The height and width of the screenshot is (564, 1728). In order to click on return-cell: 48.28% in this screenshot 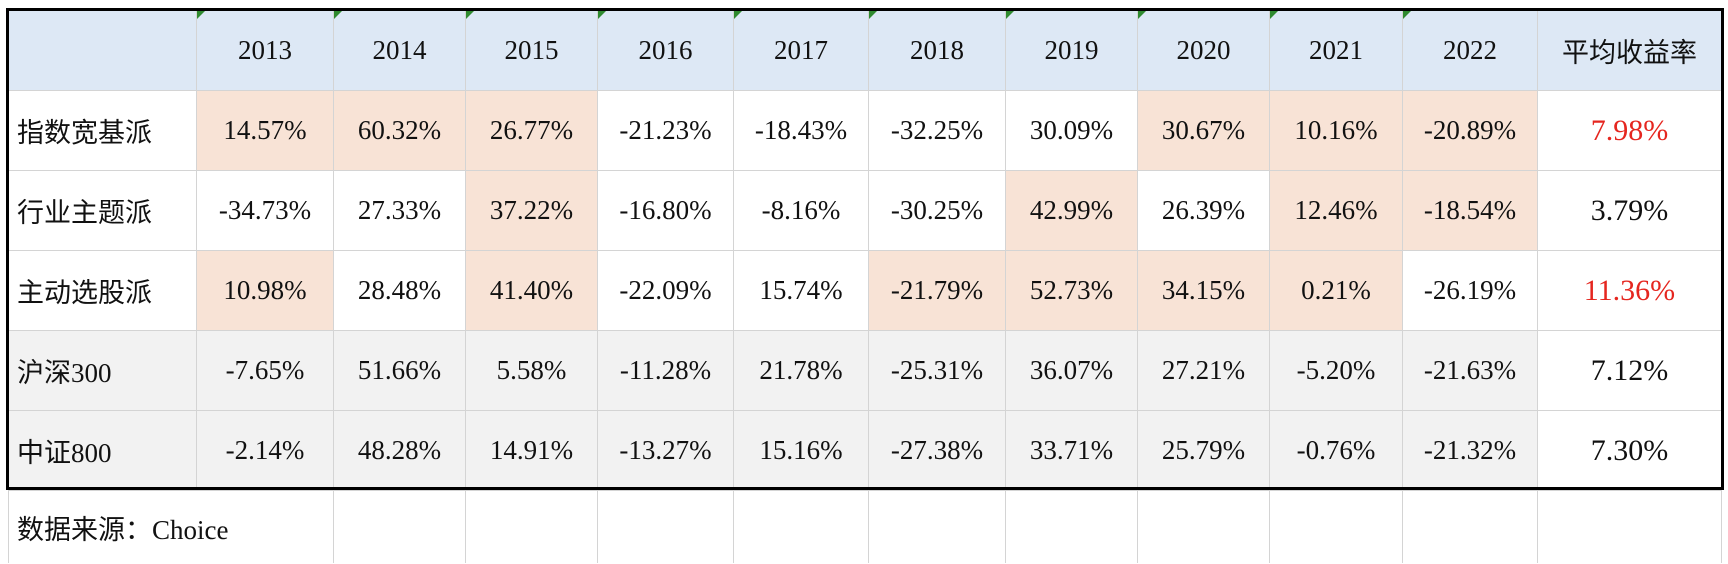, I will do `click(399, 450)`.